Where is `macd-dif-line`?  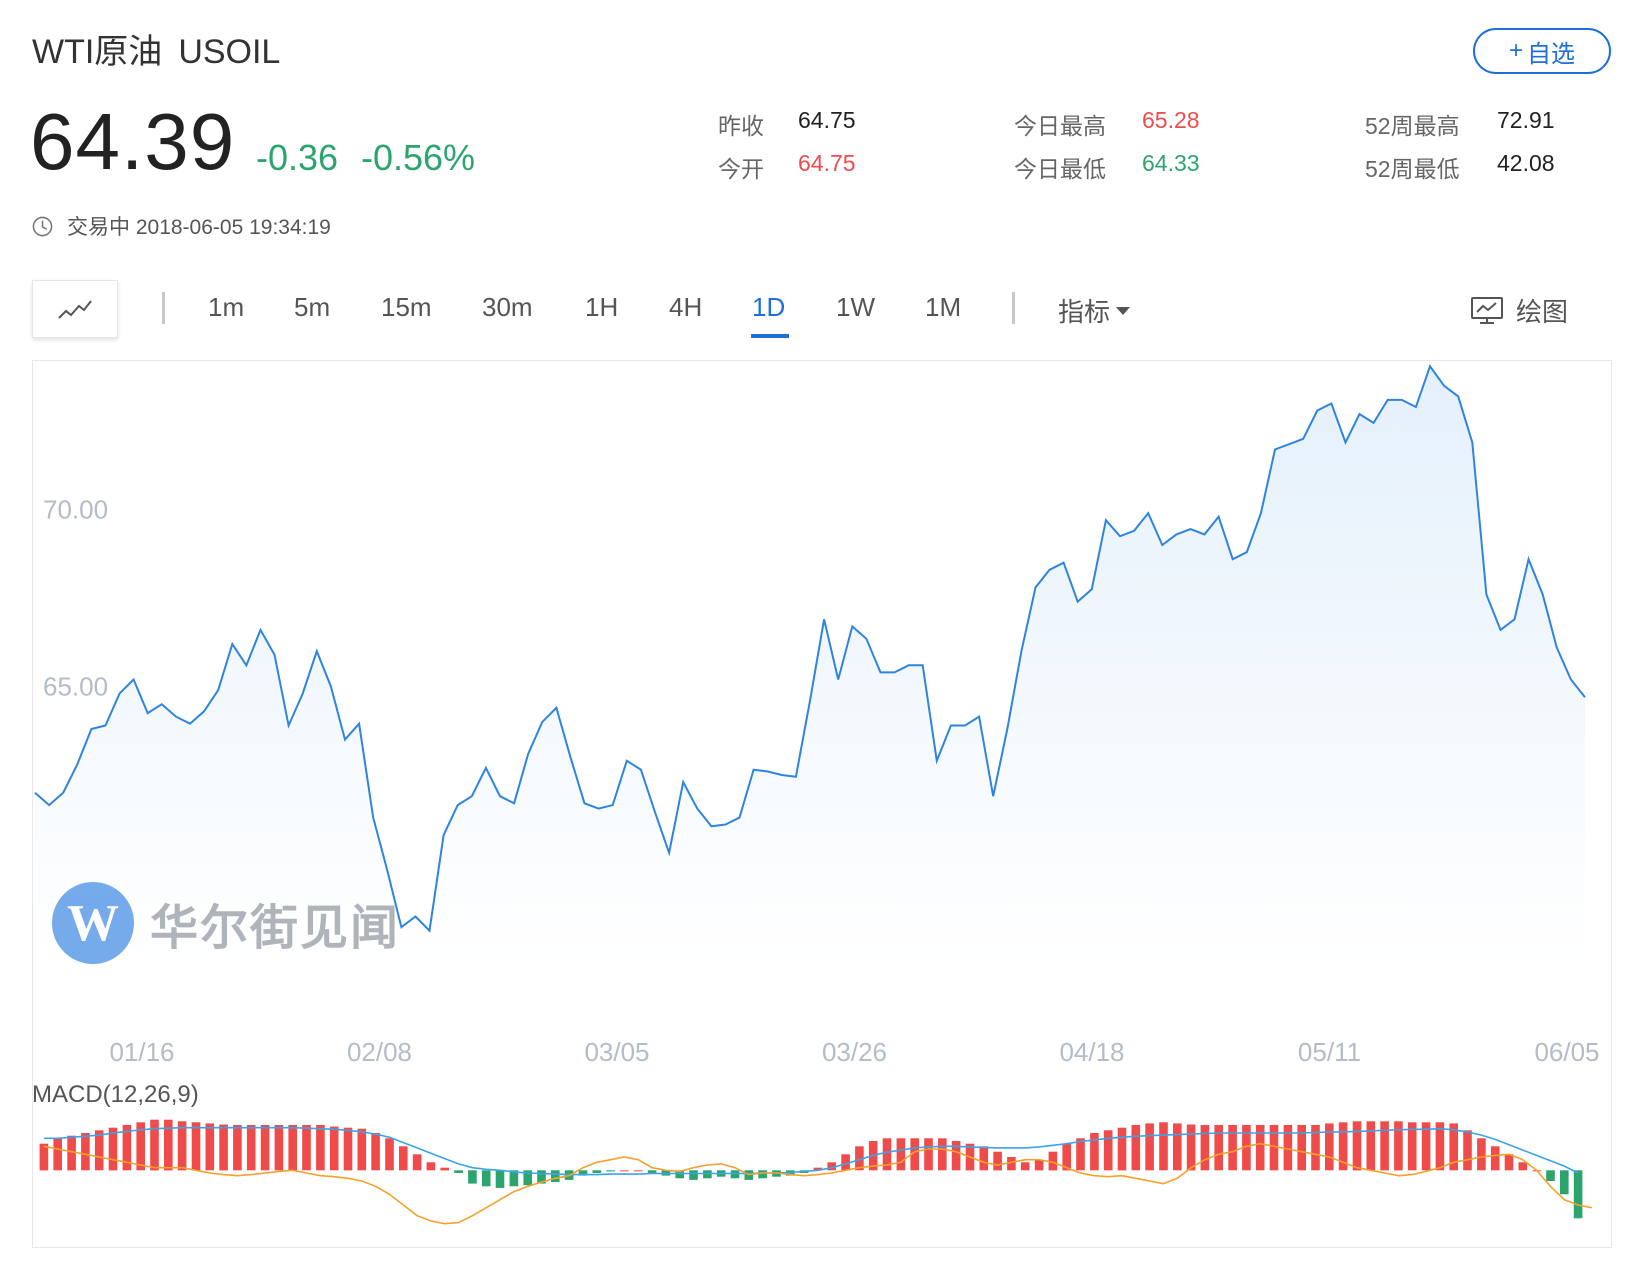 macd-dif-line is located at coordinates (811, 1151).